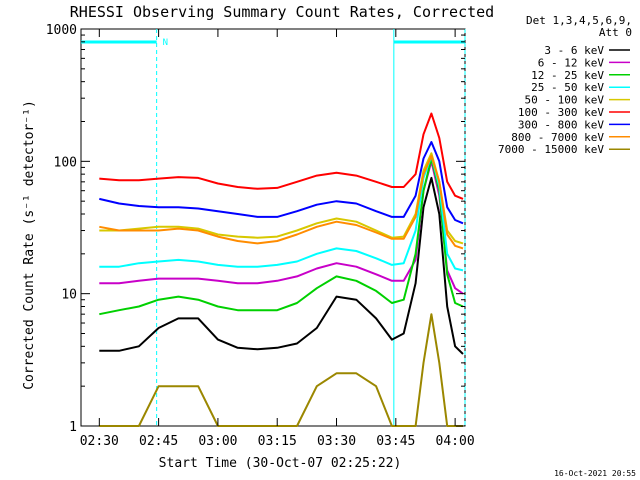  What do you see at coordinates (29, 245) in the screenshot?
I see `y-axis-label: Corrected Count Rate (s⁻¹ detector⁻¹)` at bounding box center [29, 245].